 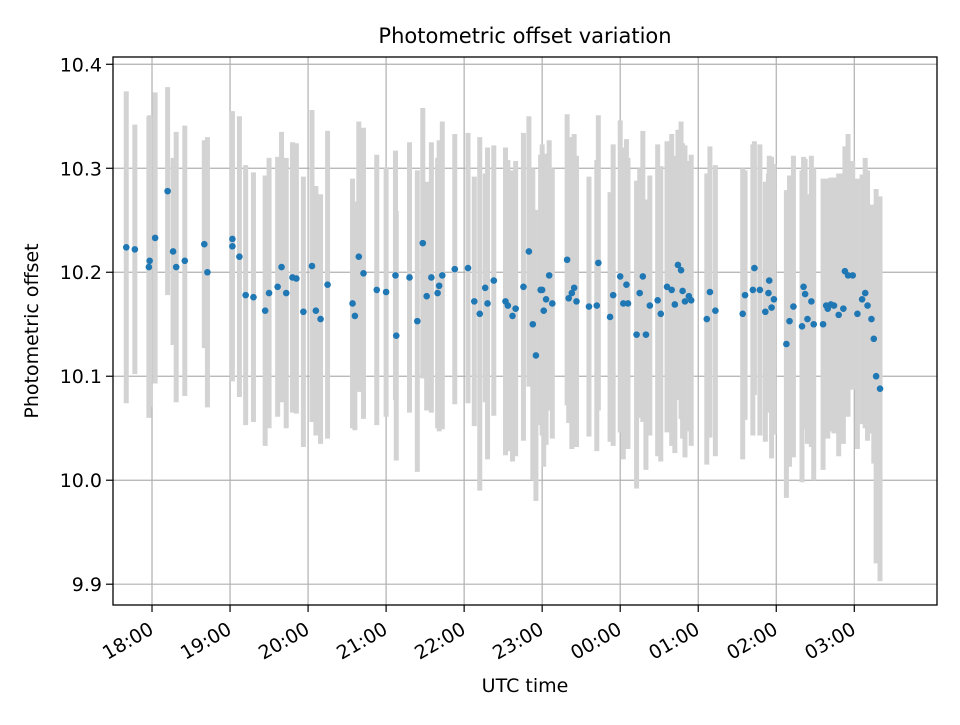 What do you see at coordinates (87, 585) in the screenshot?
I see `y-tick-label: 9.9` at bounding box center [87, 585].